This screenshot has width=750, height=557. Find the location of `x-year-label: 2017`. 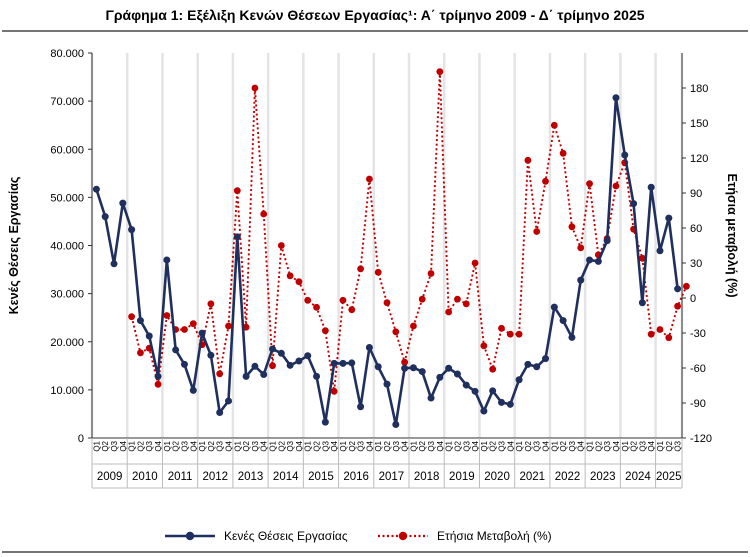

x-year-label: 2017 is located at coordinates (392, 477).